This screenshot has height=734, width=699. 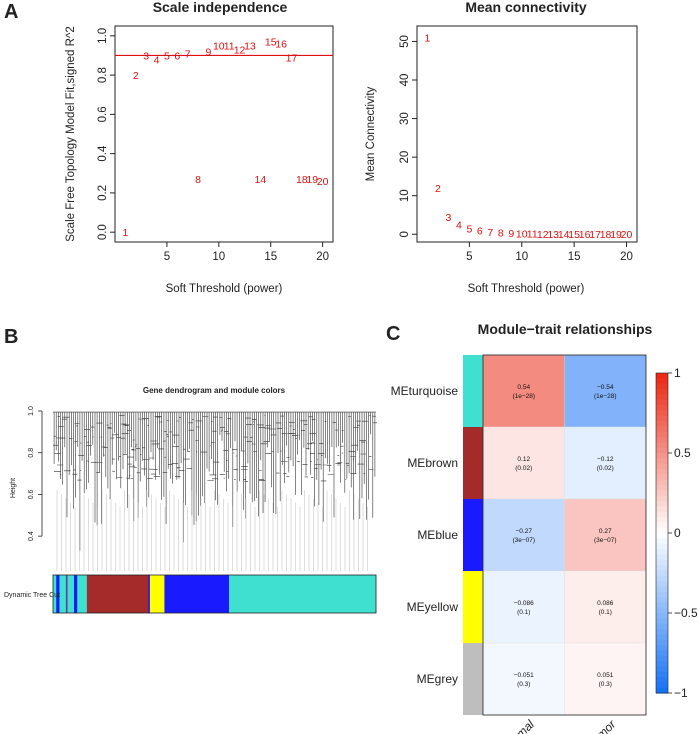 What do you see at coordinates (240, 51) in the screenshot?
I see `data-point-label: 12` at bounding box center [240, 51].